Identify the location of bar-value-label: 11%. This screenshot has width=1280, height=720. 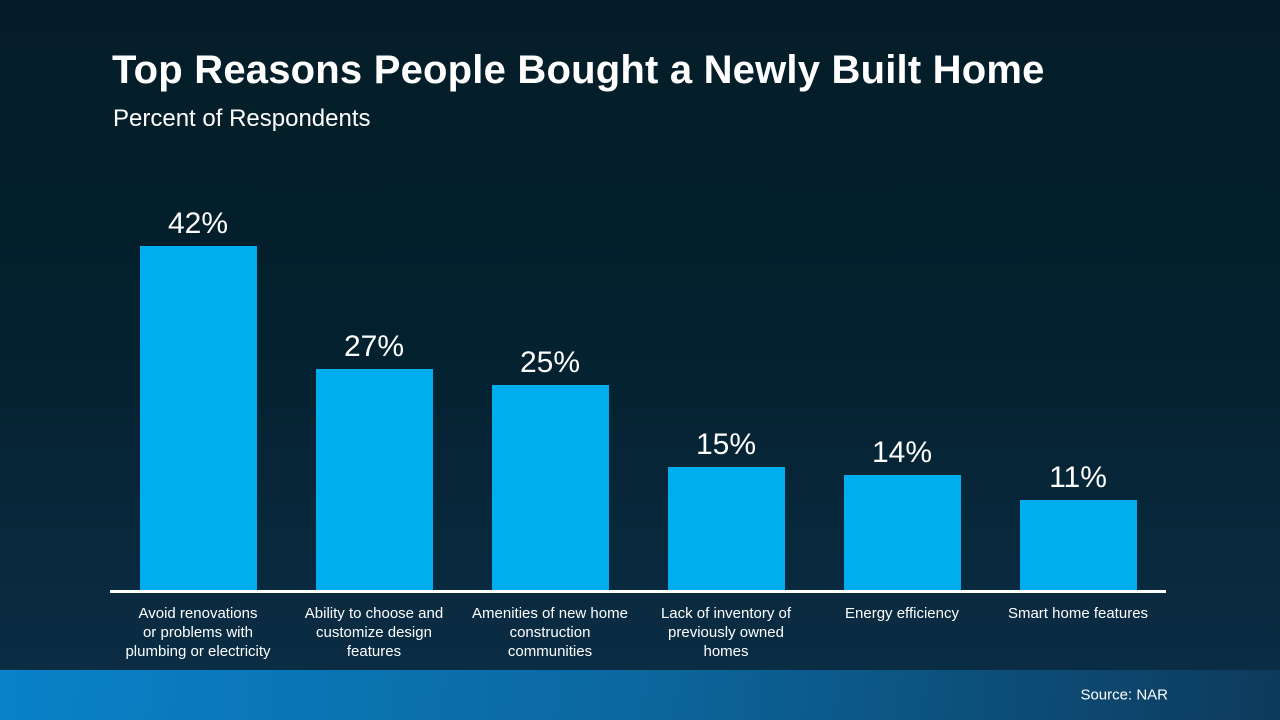
(1078, 477).